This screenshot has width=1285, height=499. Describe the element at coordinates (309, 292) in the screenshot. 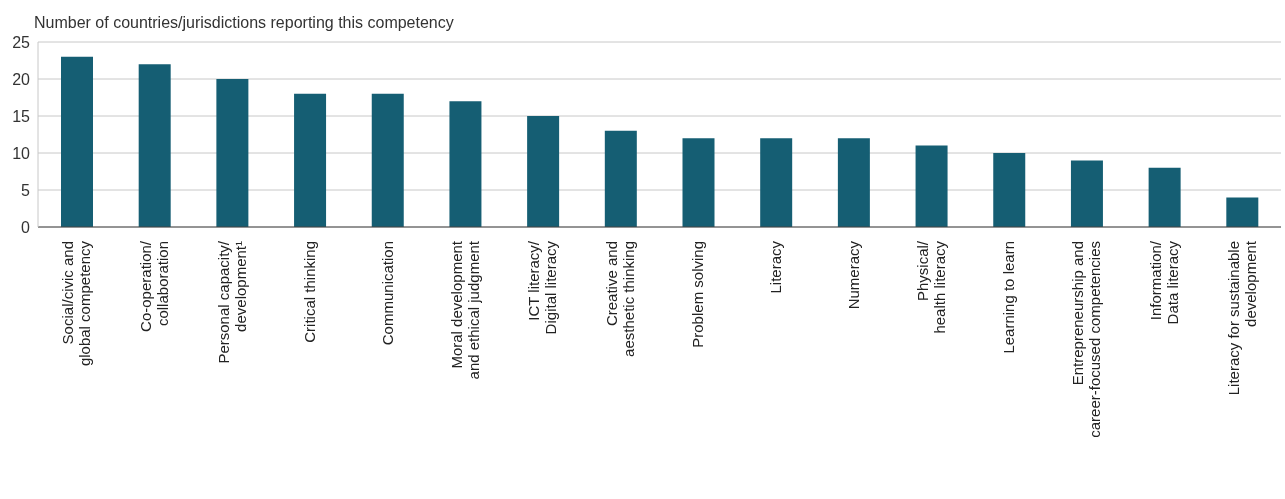

I see `x-tick-label: Critical thinking` at that location.